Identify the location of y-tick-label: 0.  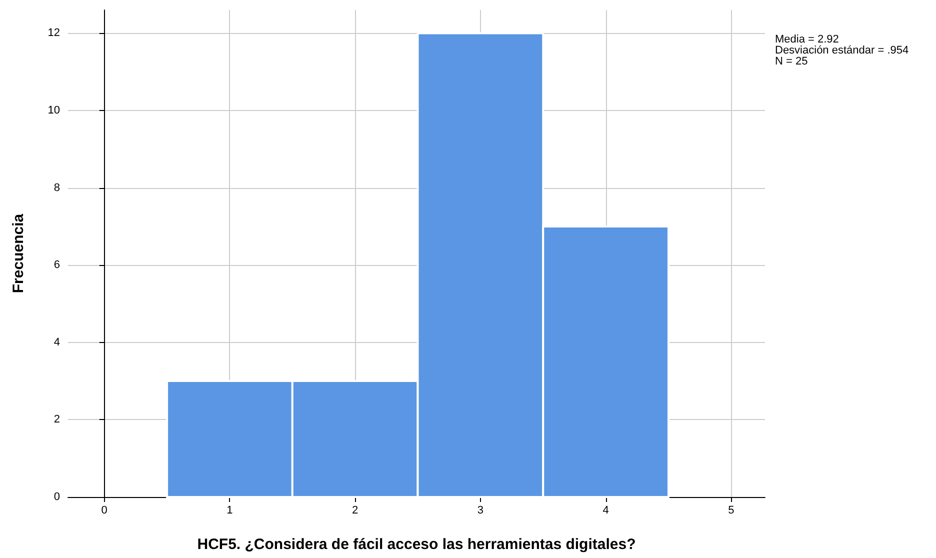
(57, 497).